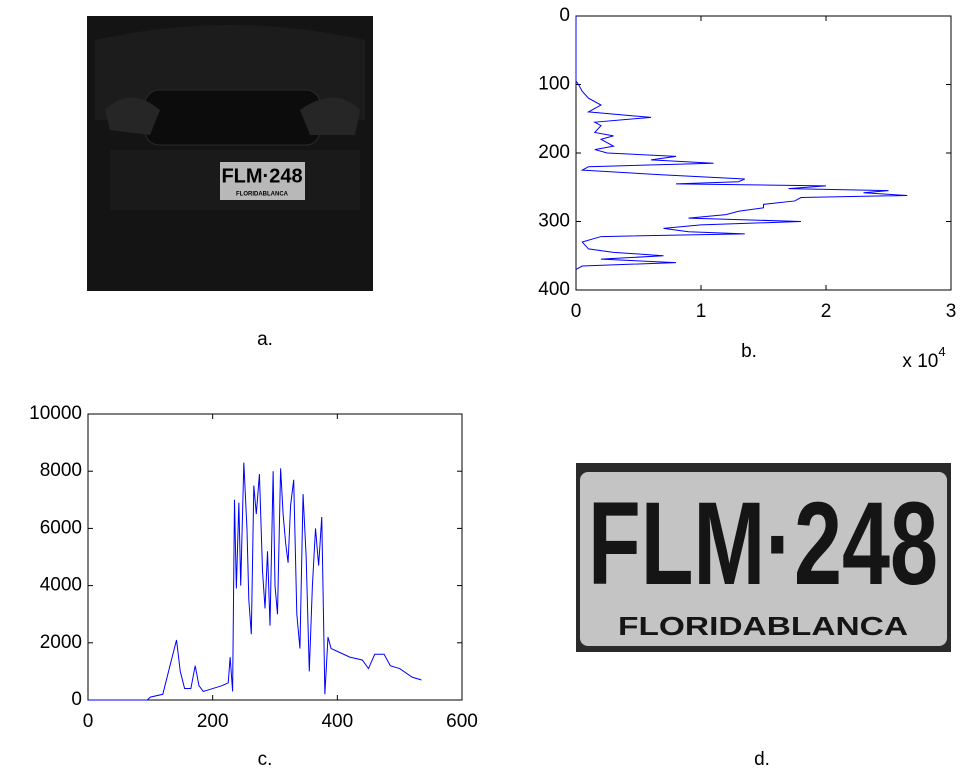  What do you see at coordinates (230, 153) in the screenshot?
I see `car-photo: FLM·248 FLORIDABLANCA` at bounding box center [230, 153].